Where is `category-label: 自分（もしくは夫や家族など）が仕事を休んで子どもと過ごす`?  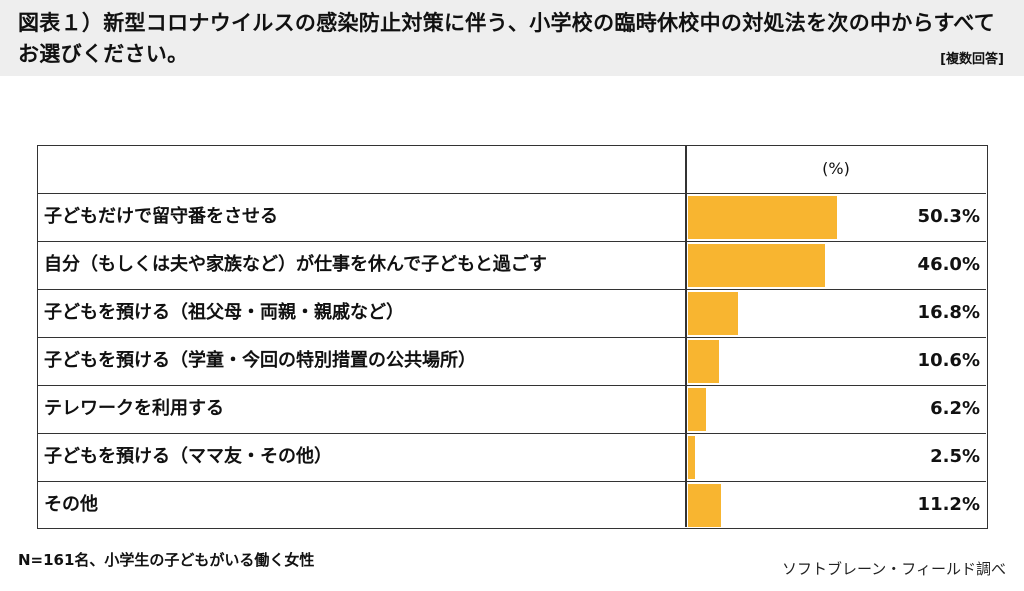
category-label: 自分（もしくは夫や家族など）が仕事を休んで子どもと過ごす is located at coordinates (295, 264).